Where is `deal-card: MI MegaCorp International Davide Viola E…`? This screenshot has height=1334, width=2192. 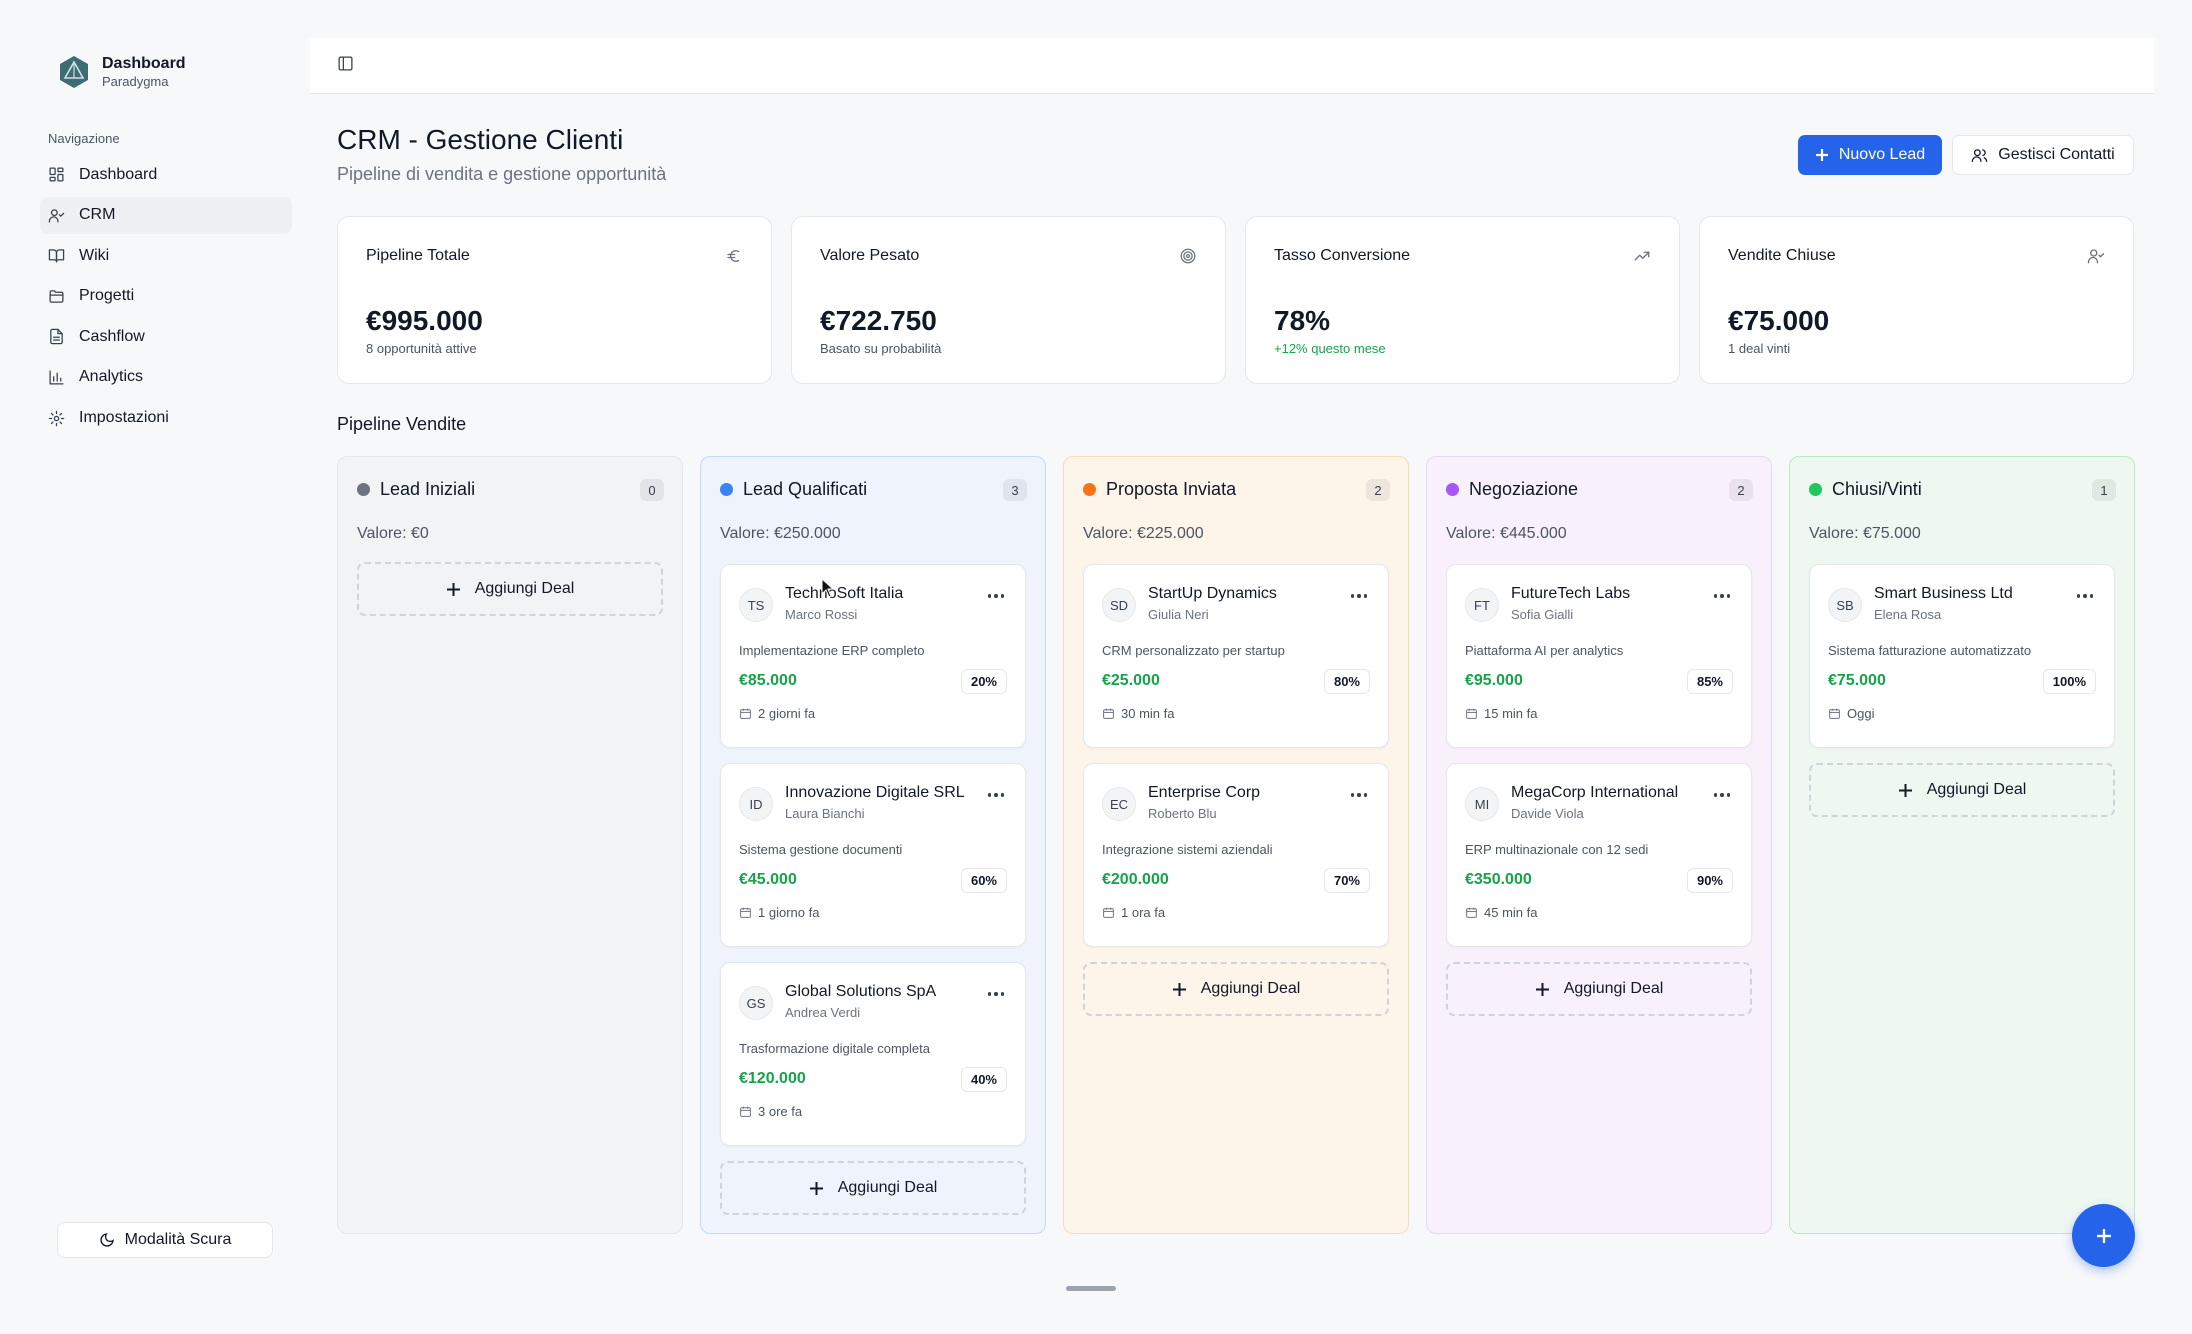 deal-card: MI MegaCorp International Davide Viola E… is located at coordinates (1599, 855).